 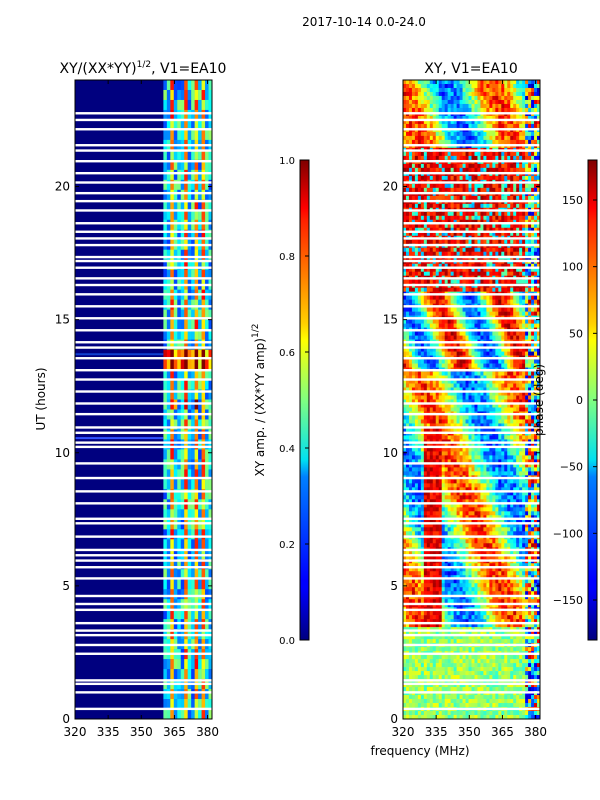 What do you see at coordinates (141, 732) in the screenshot?
I see `x-tick-label: 350` at bounding box center [141, 732].